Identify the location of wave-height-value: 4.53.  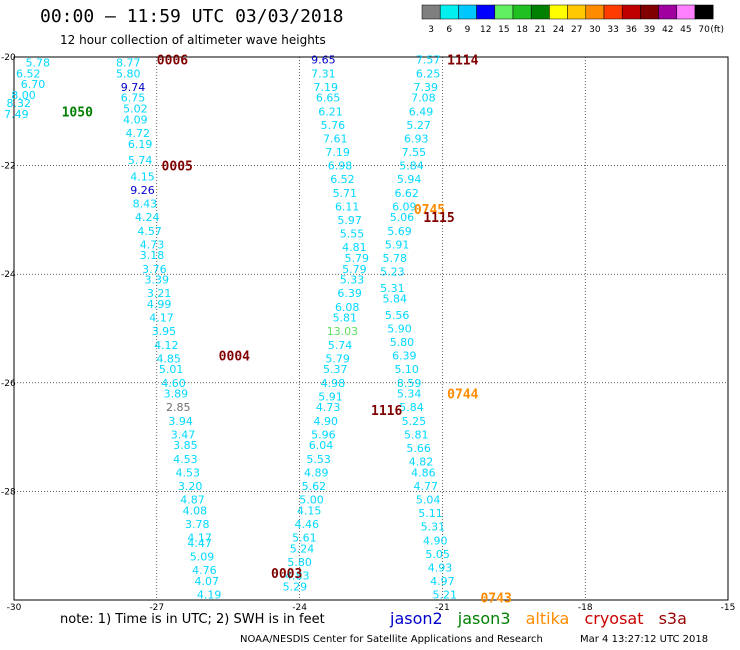
(187, 472).